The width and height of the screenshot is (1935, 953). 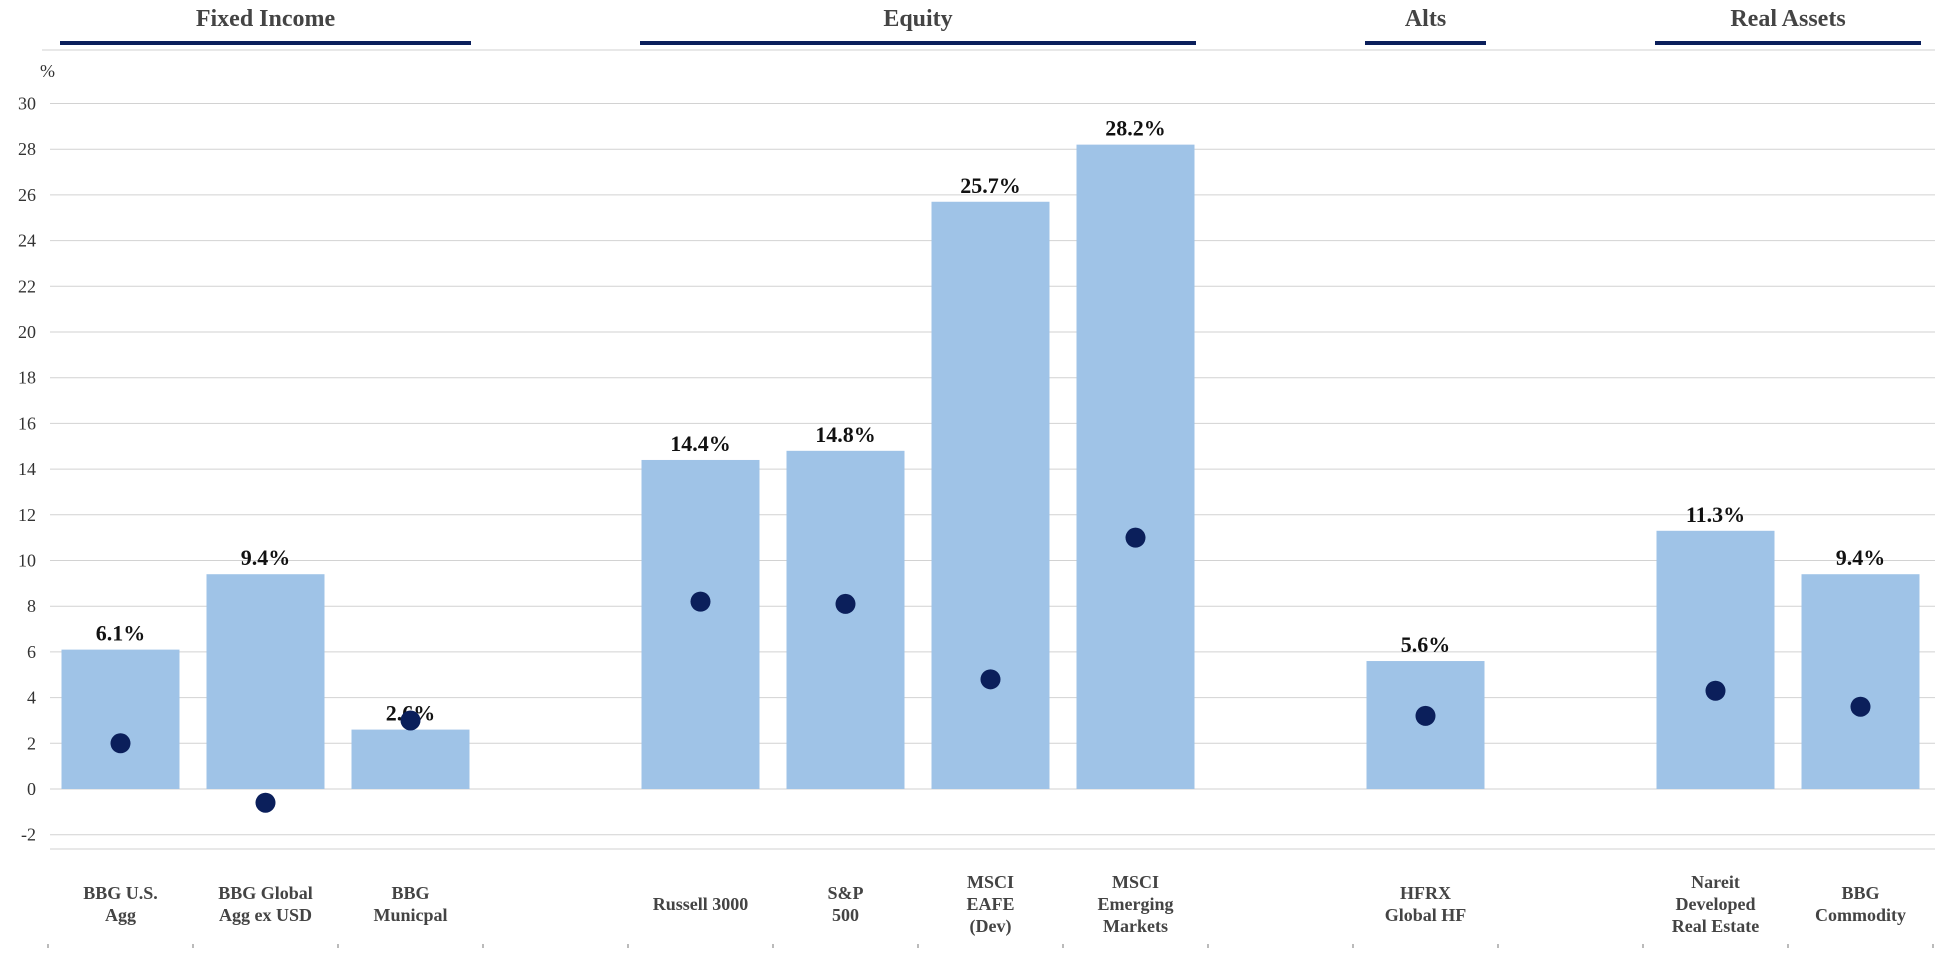 What do you see at coordinates (27, 149) in the screenshot?
I see `y-tick-label: 28` at bounding box center [27, 149].